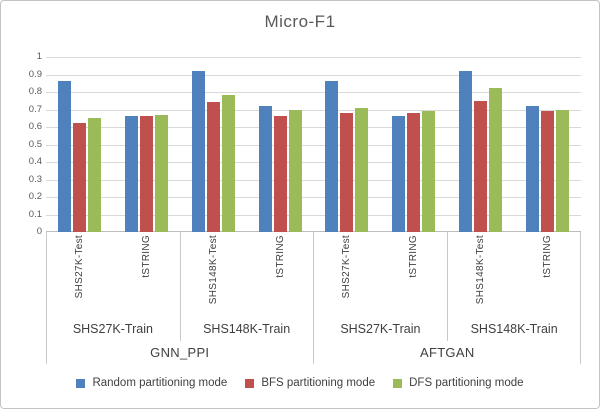  What do you see at coordinates (331, 156) in the screenshot?
I see `bar-random-group5` at bounding box center [331, 156].